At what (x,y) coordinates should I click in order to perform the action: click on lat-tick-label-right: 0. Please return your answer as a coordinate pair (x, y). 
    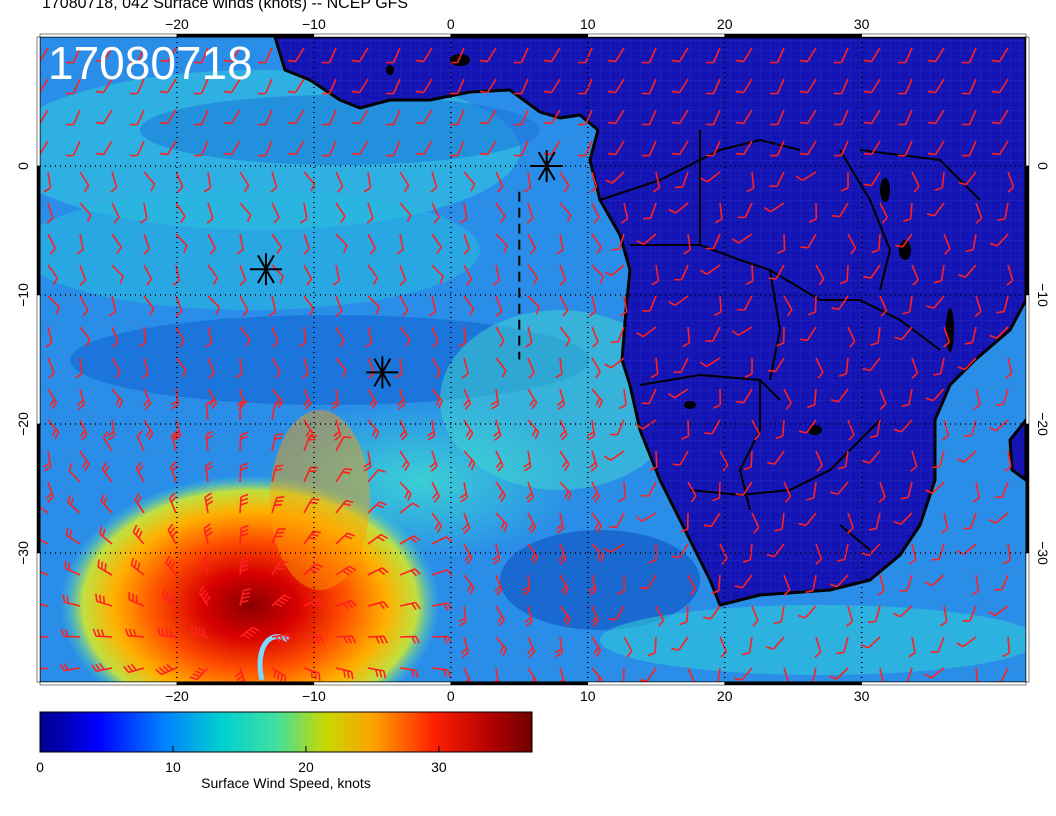
    Looking at the image, I should click on (1043, 166).